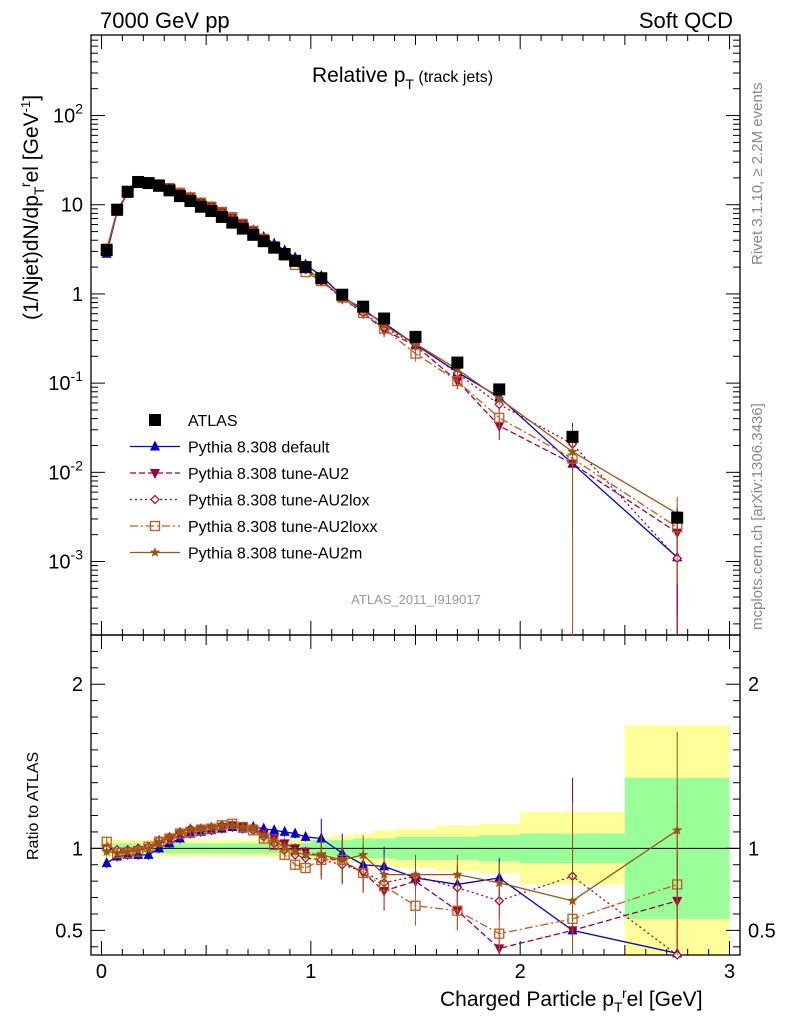 Image resolution: width=786 pixels, height=1024 pixels. I want to click on main-y-tick-label: 10, so click(72, 206).